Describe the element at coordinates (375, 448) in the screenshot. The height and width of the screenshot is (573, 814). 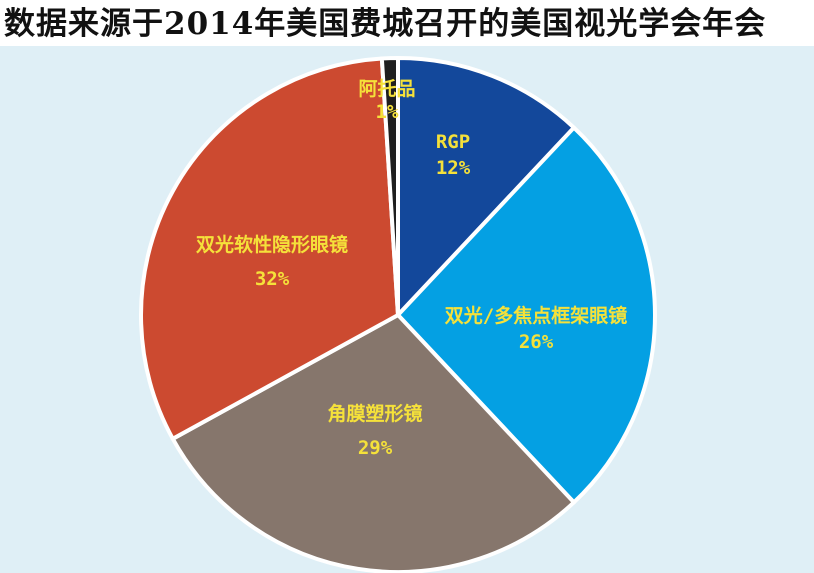
I see `slice-percent-label: 29%` at that location.